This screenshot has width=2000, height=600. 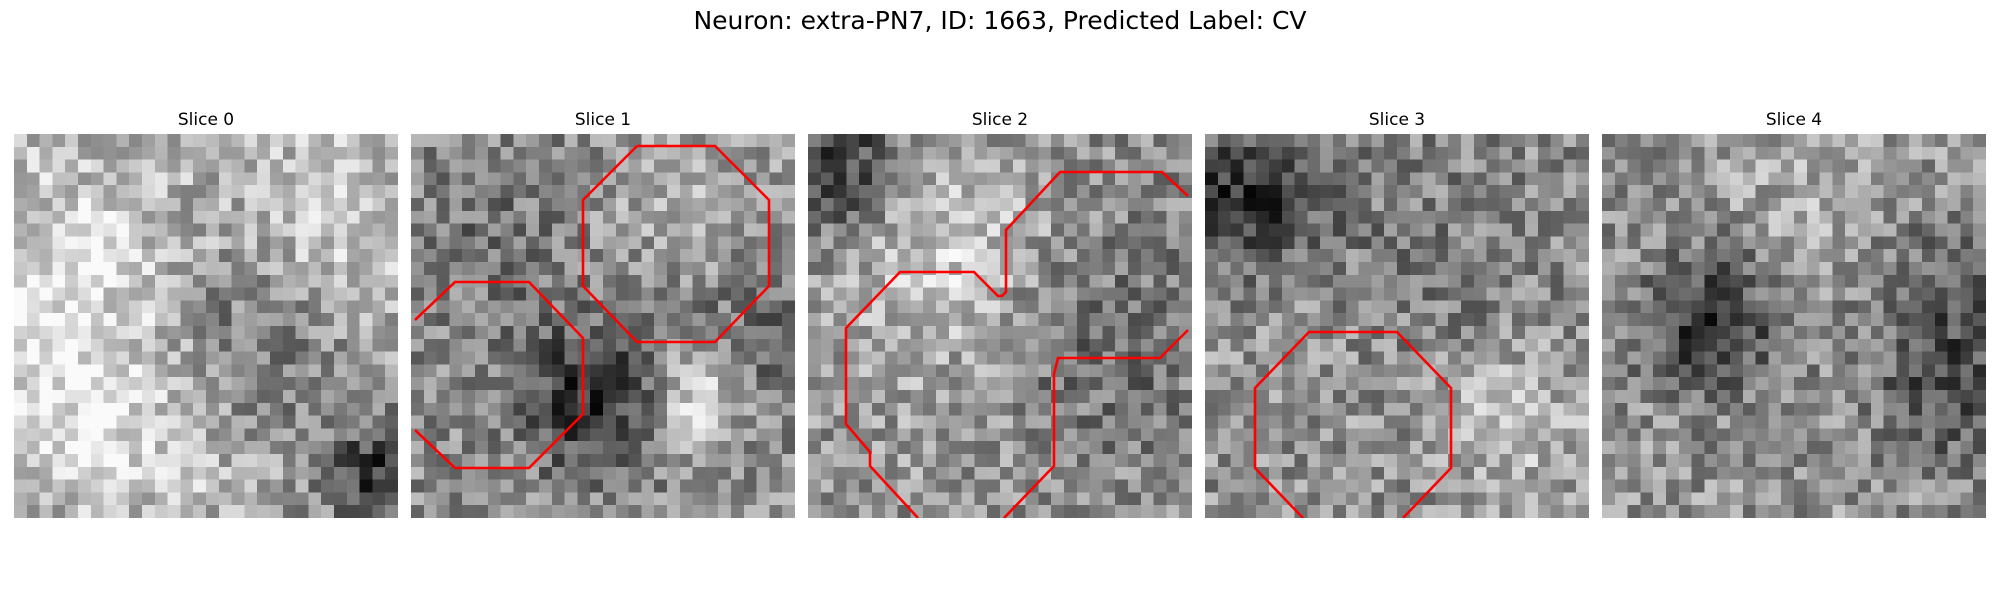 I want to click on slice-2-title: Slice 2, so click(x=1000, y=120).